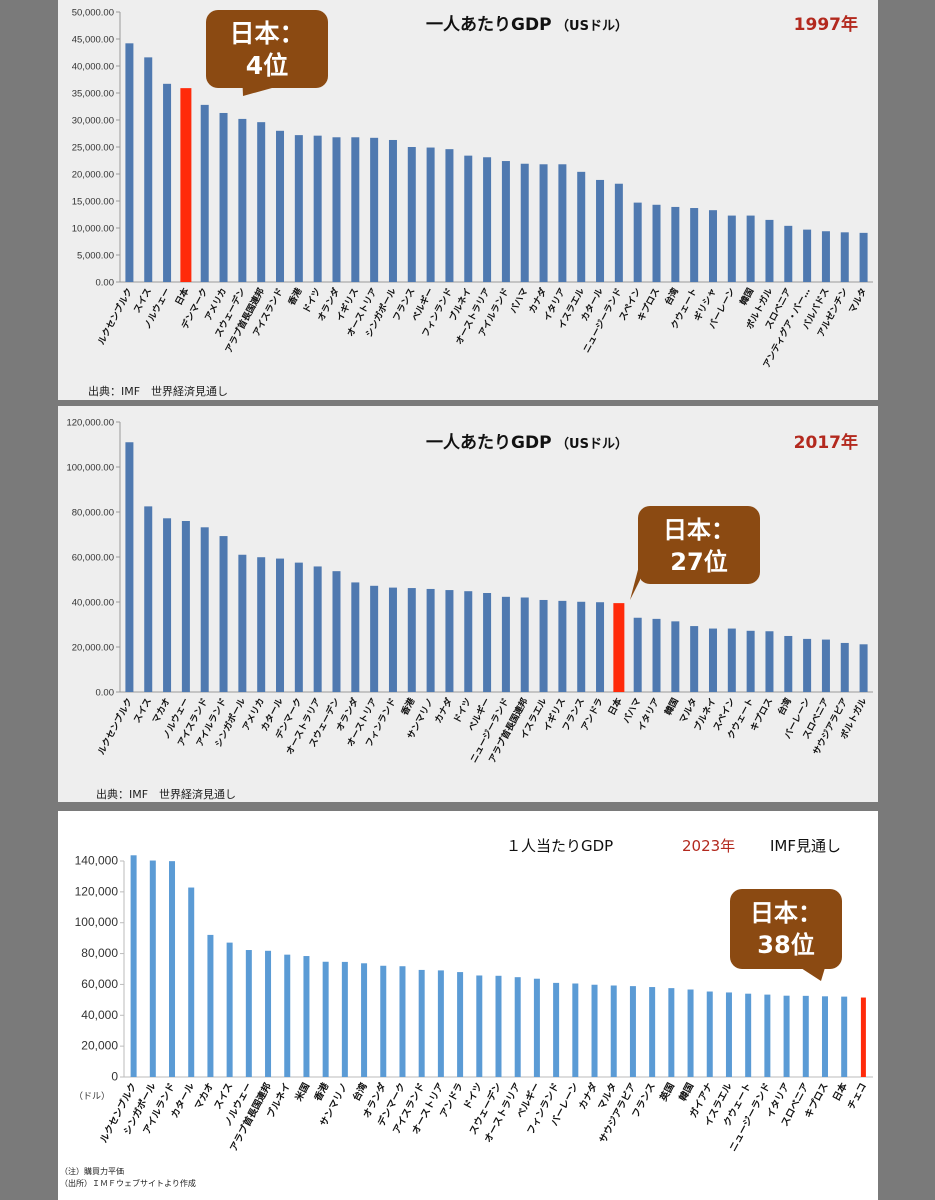 The width and height of the screenshot is (935, 1200). What do you see at coordinates (93, 229) in the screenshot?
I see `y-tick-label: 10,000.00` at bounding box center [93, 229].